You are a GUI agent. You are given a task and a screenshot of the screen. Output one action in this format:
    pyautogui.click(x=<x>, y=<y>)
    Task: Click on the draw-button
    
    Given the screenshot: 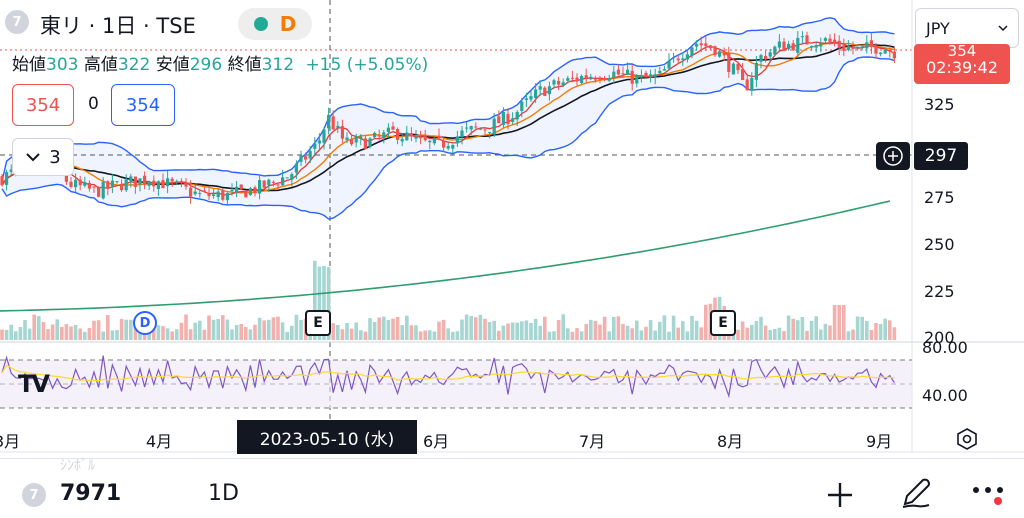 What is the action you would take?
    pyautogui.click(x=916, y=493)
    